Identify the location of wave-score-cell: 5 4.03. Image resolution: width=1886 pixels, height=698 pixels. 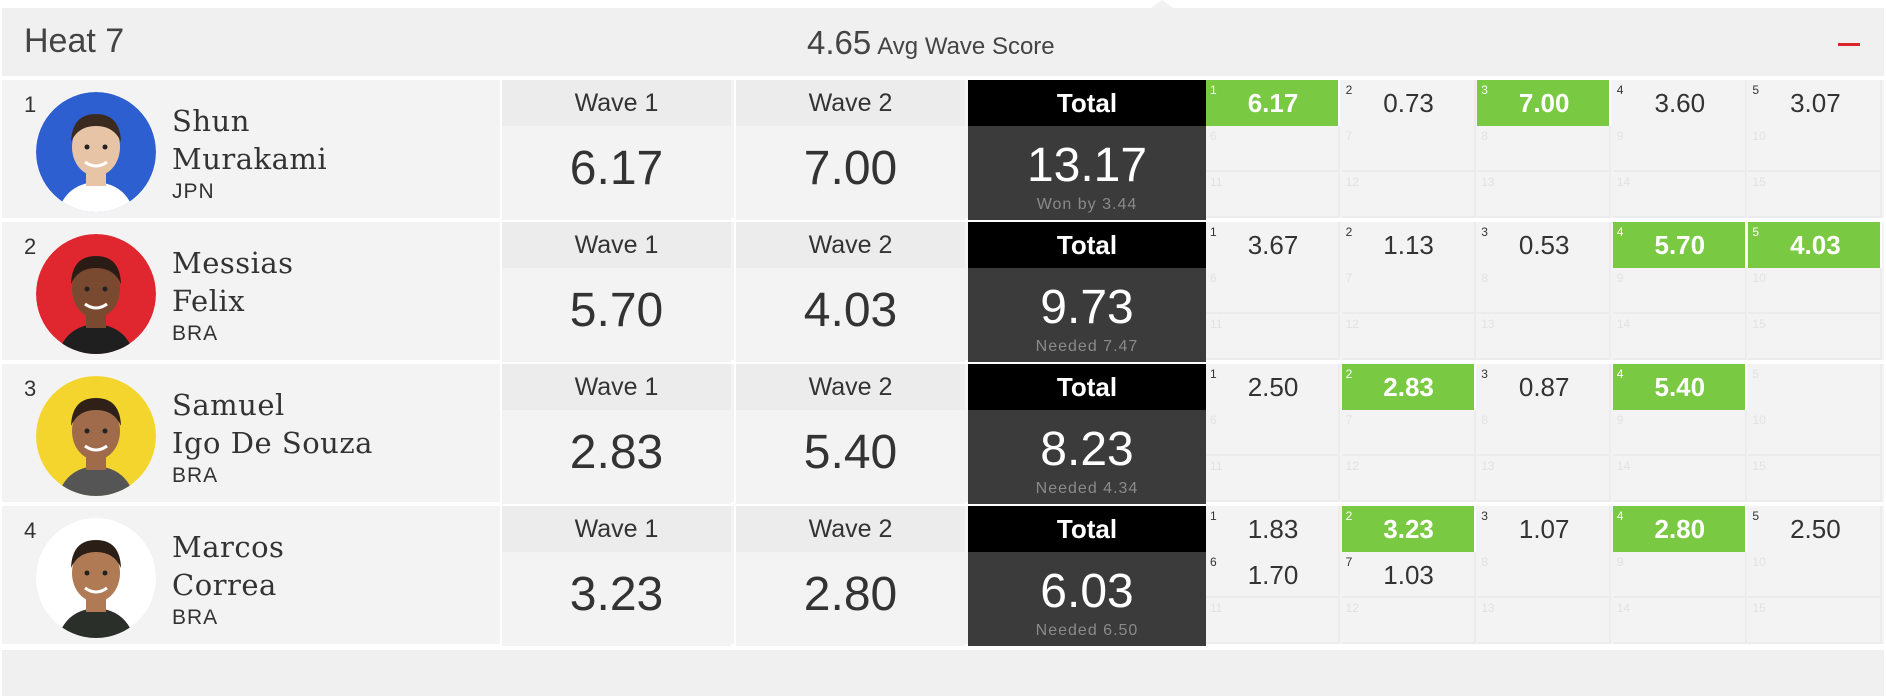
(1815, 245).